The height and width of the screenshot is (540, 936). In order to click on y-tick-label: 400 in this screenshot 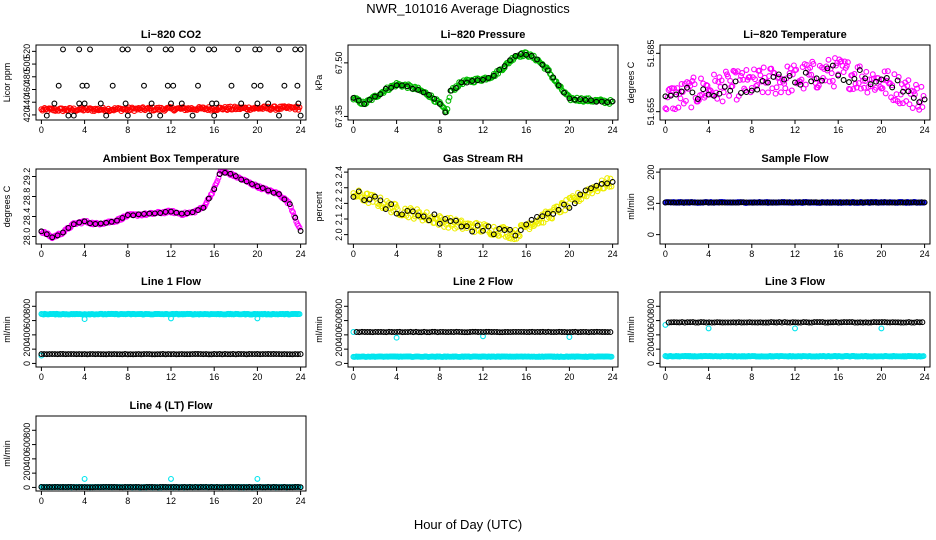, I will do `click(27, 458)`.